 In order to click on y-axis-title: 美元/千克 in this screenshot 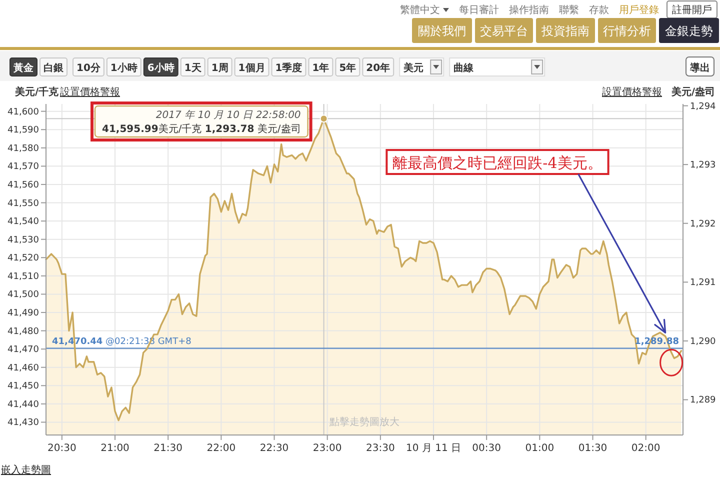, I will do `click(37, 92)`.